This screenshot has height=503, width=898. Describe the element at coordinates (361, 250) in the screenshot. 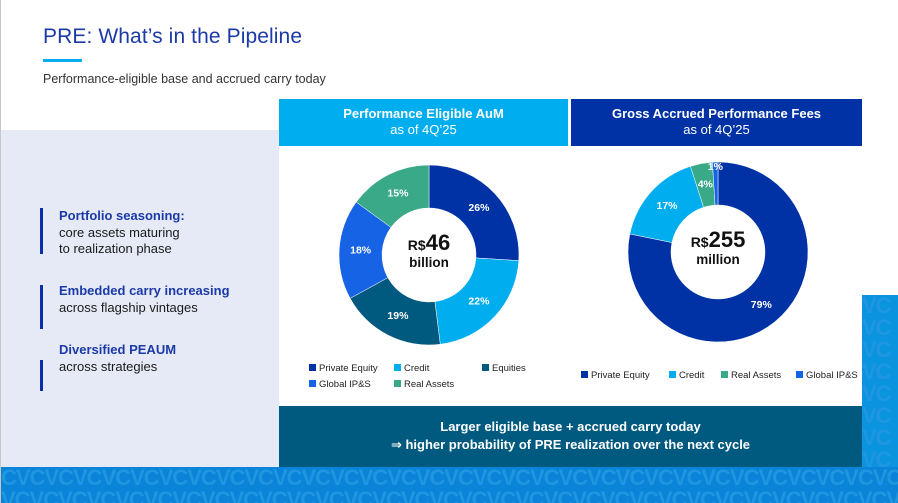

I see `slice-data-label: 18%` at that location.